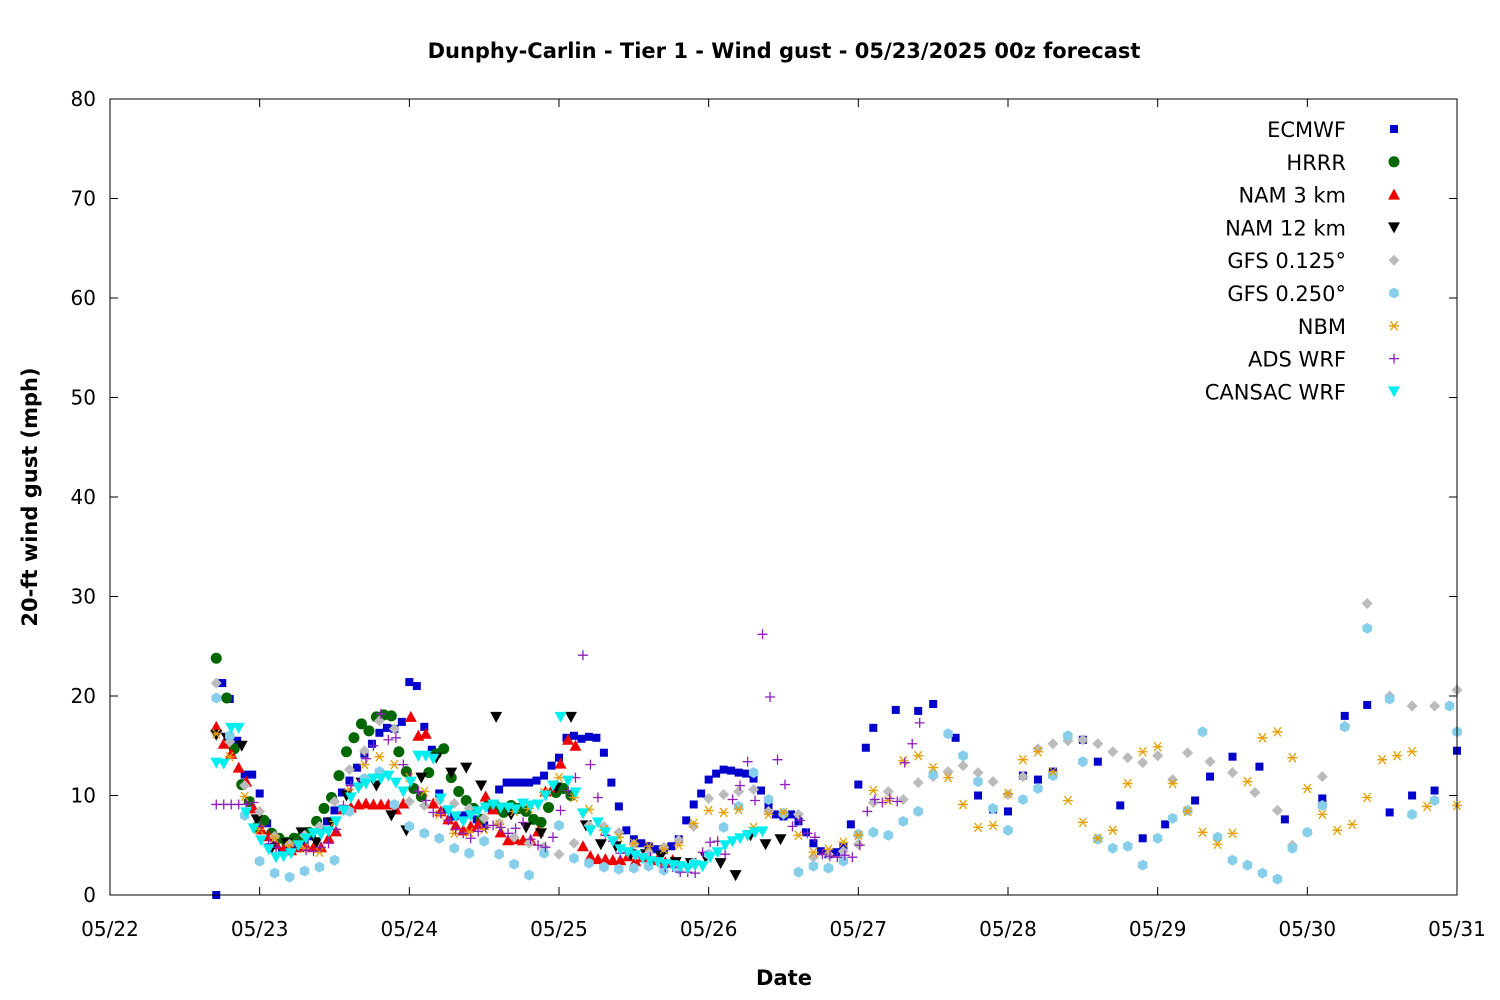  What do you see at coordinates (89, 895) in the screenshot?
I see `y-tick-label: 0` at bounding box center [89, 895].